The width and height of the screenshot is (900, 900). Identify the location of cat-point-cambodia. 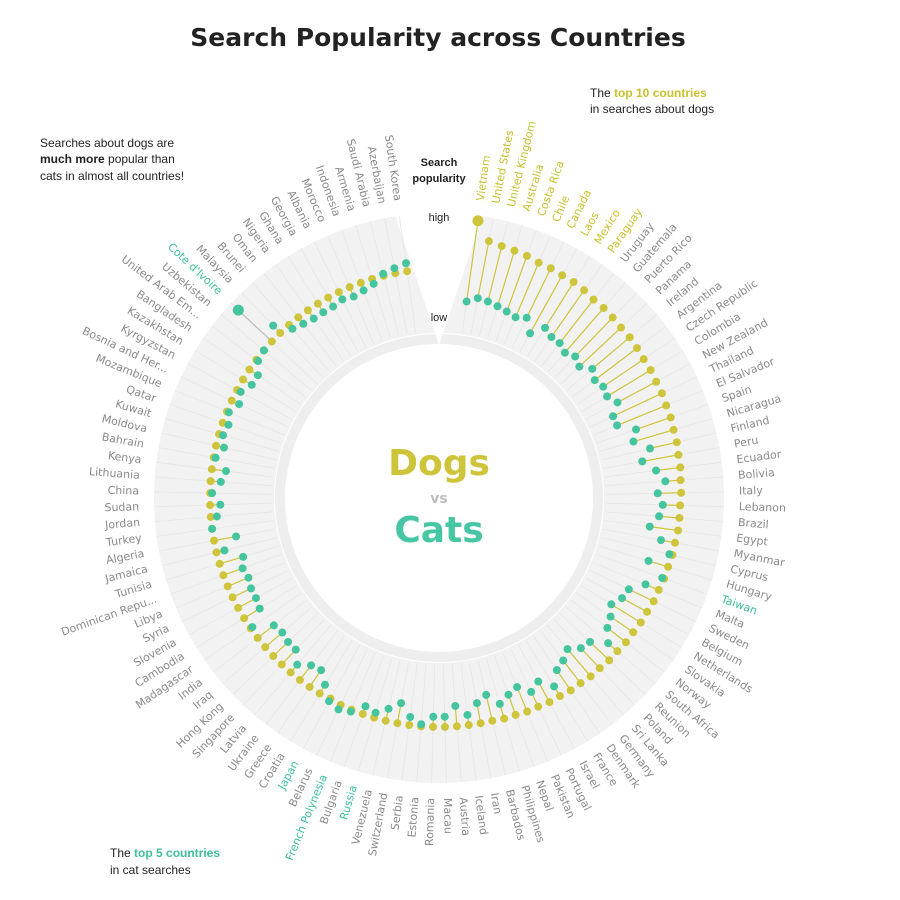
(259, 608).